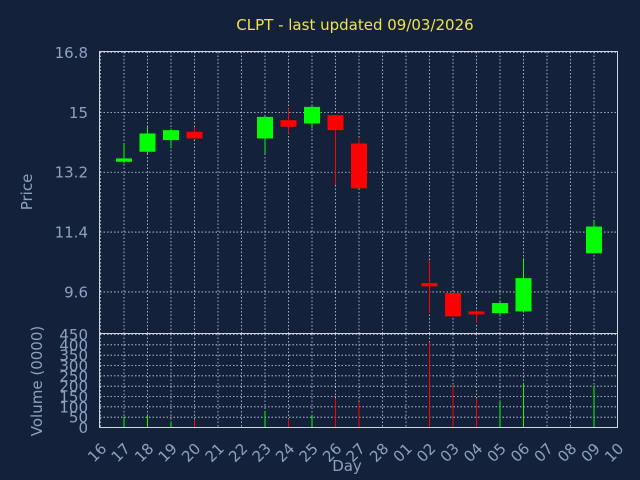  What do you see at coordinates (71, 233) in the screenshot?
I see `price-tick-label: 11.4` at bounding box center [71, 233].